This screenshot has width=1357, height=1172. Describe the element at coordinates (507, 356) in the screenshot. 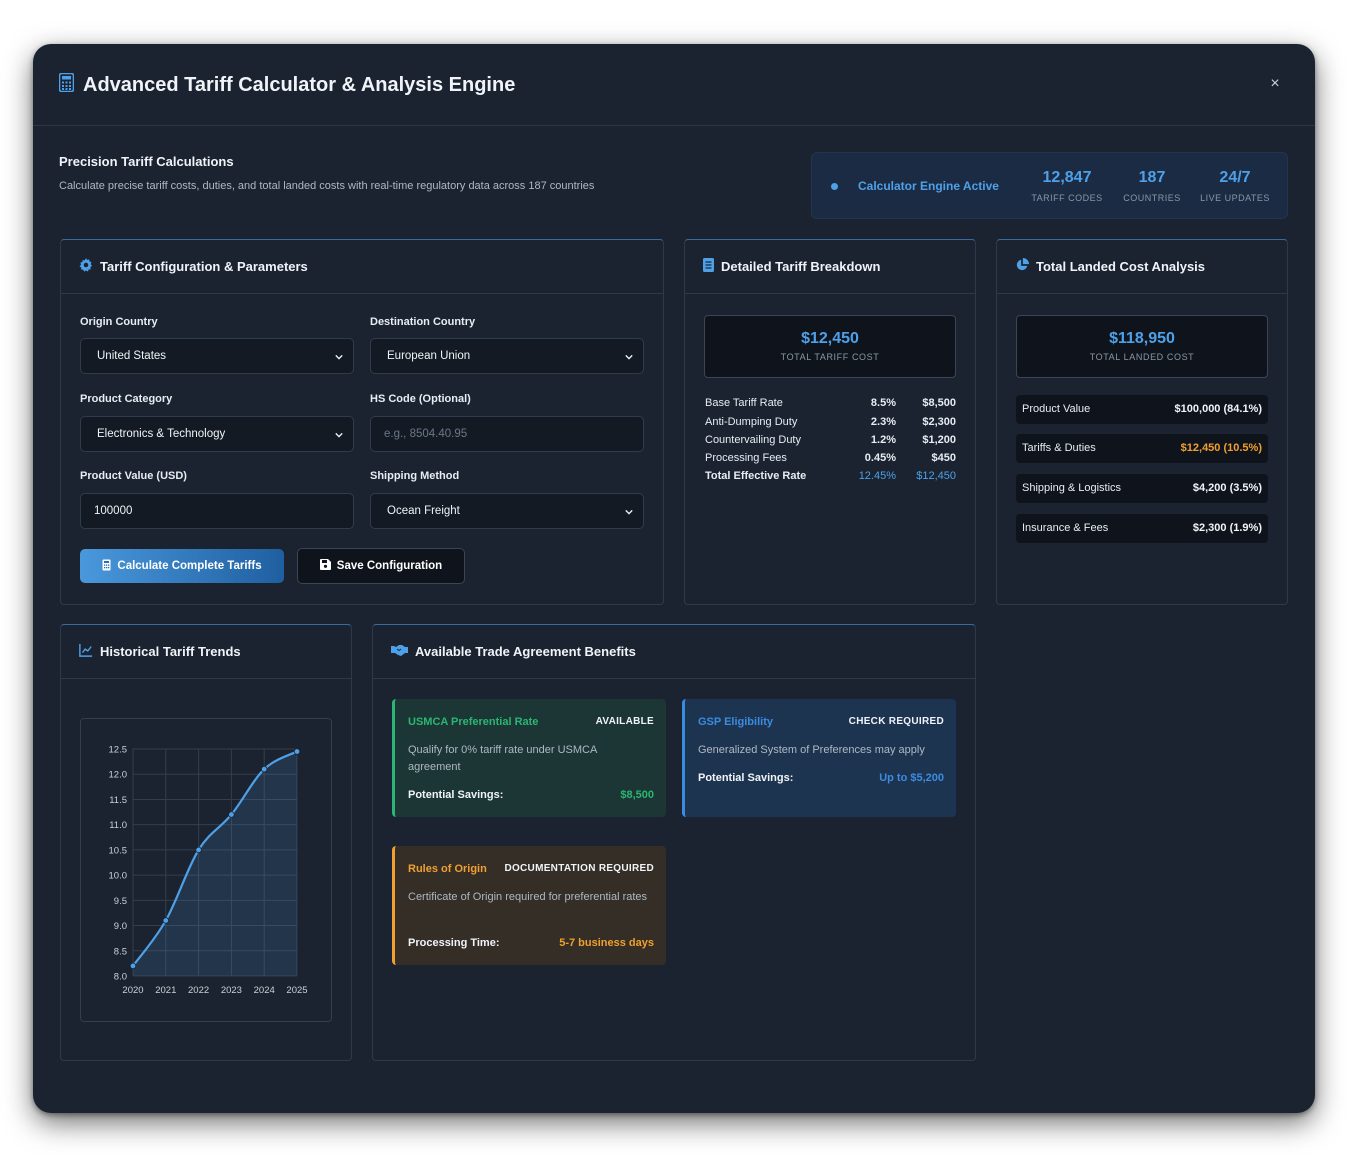

I see `destination-country-select: European Union` at that location.